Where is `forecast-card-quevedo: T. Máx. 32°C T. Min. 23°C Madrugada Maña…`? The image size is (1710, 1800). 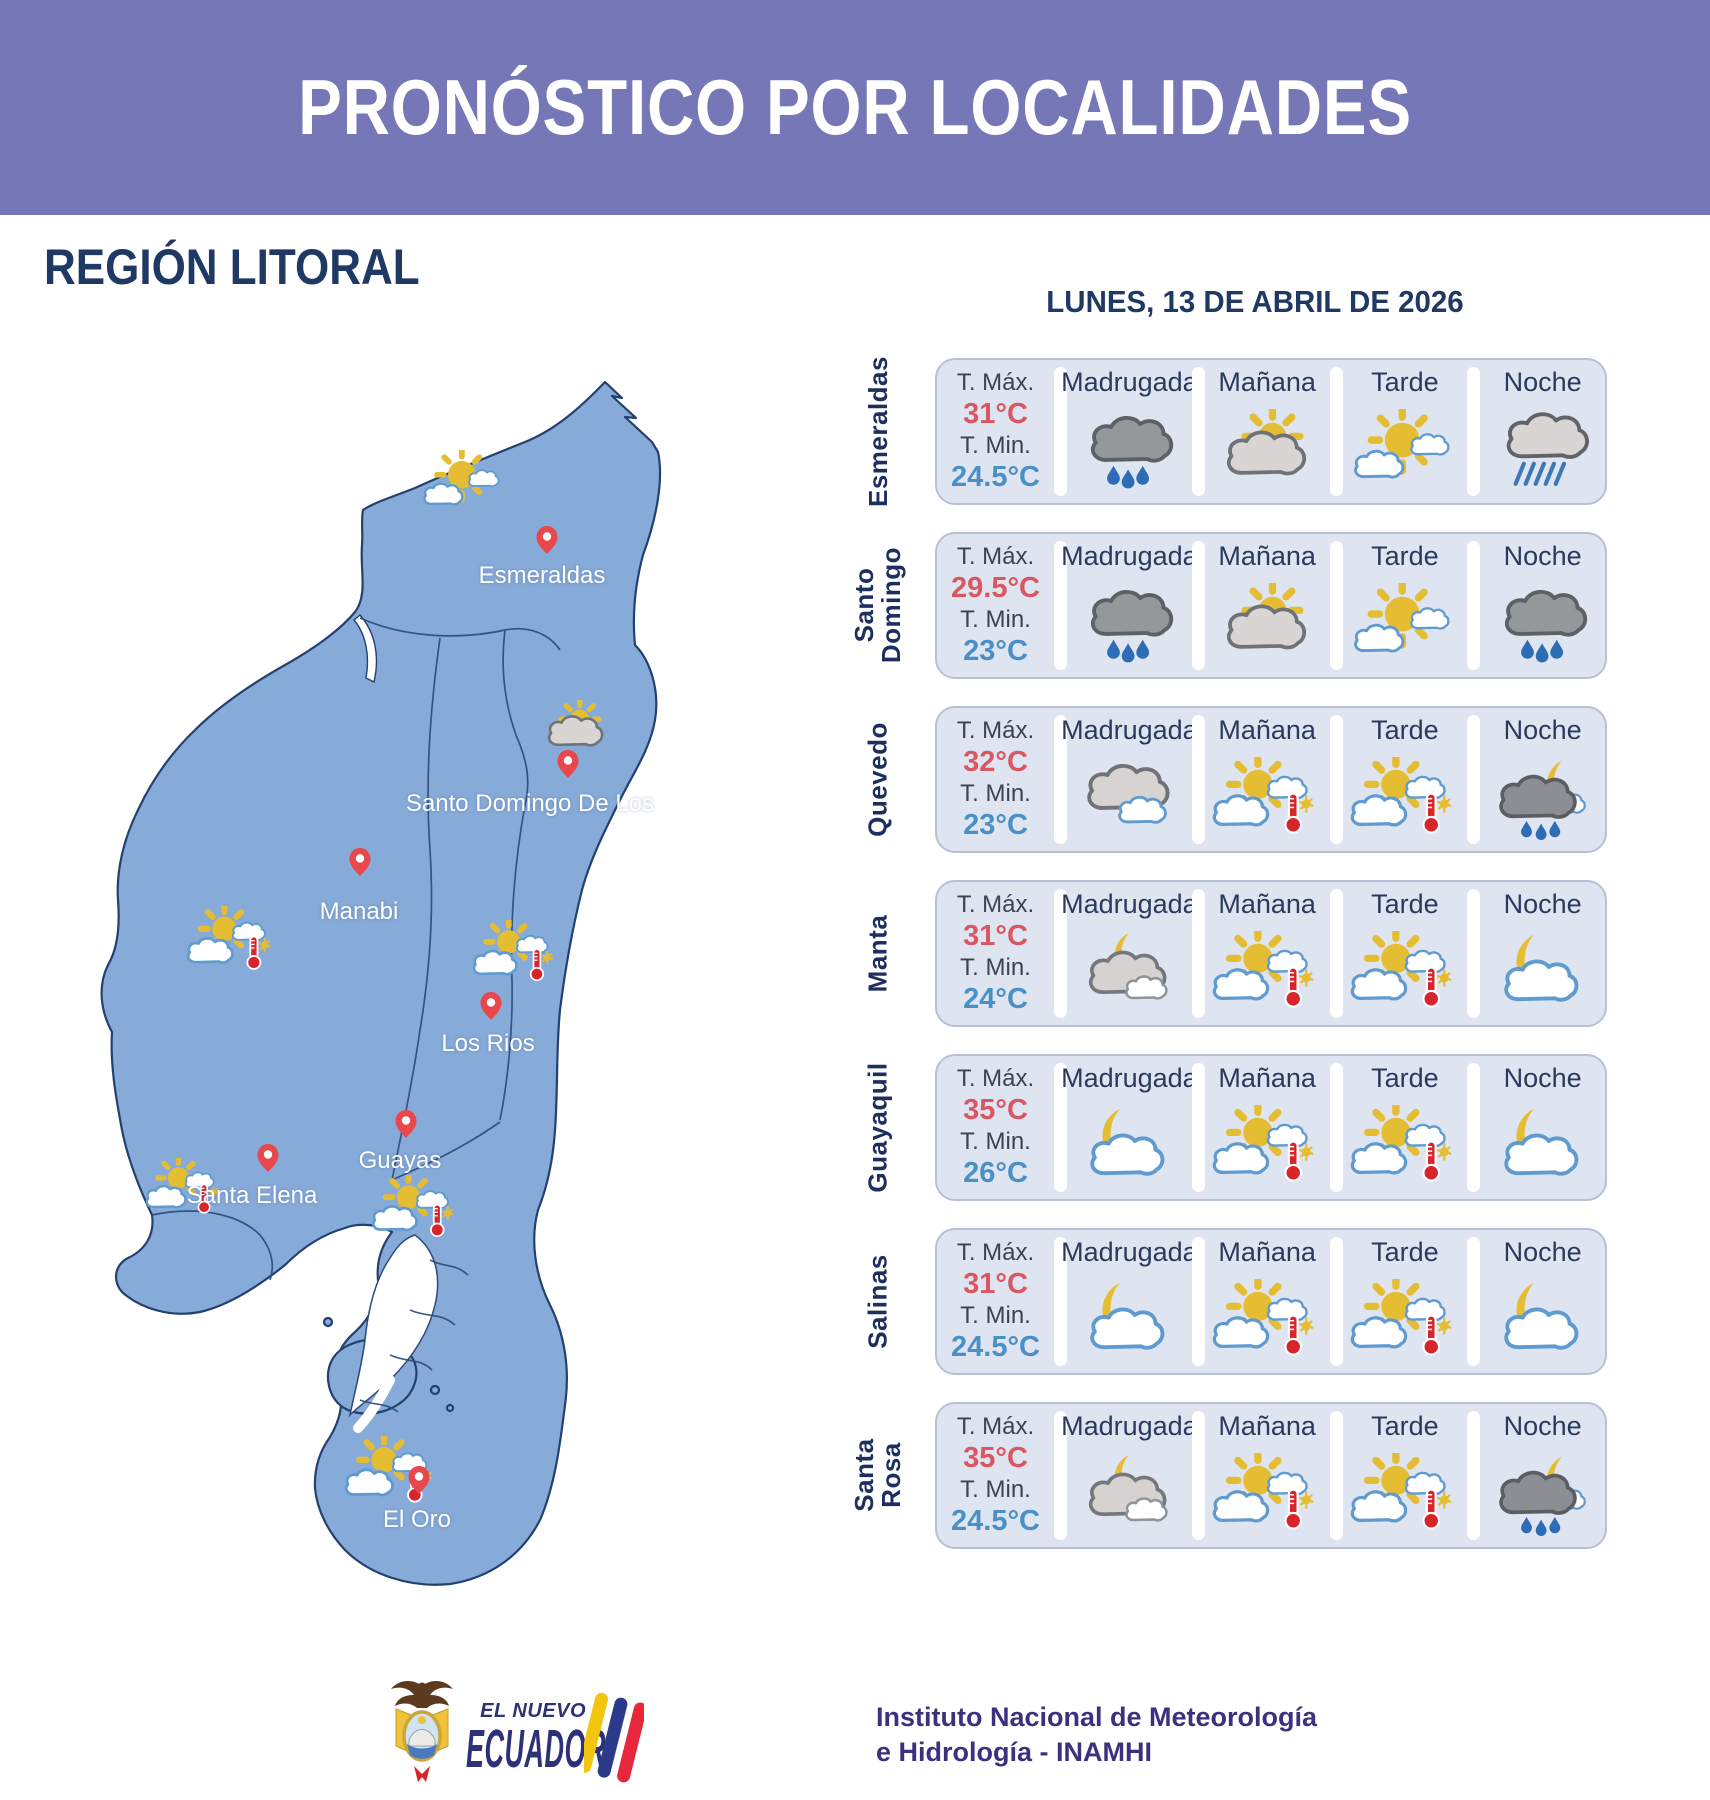 forecast-card-quevedo: T. Máx. 32°C T. Min. 23°C Madrugada Maña… is located at coordinates (1271, 779).